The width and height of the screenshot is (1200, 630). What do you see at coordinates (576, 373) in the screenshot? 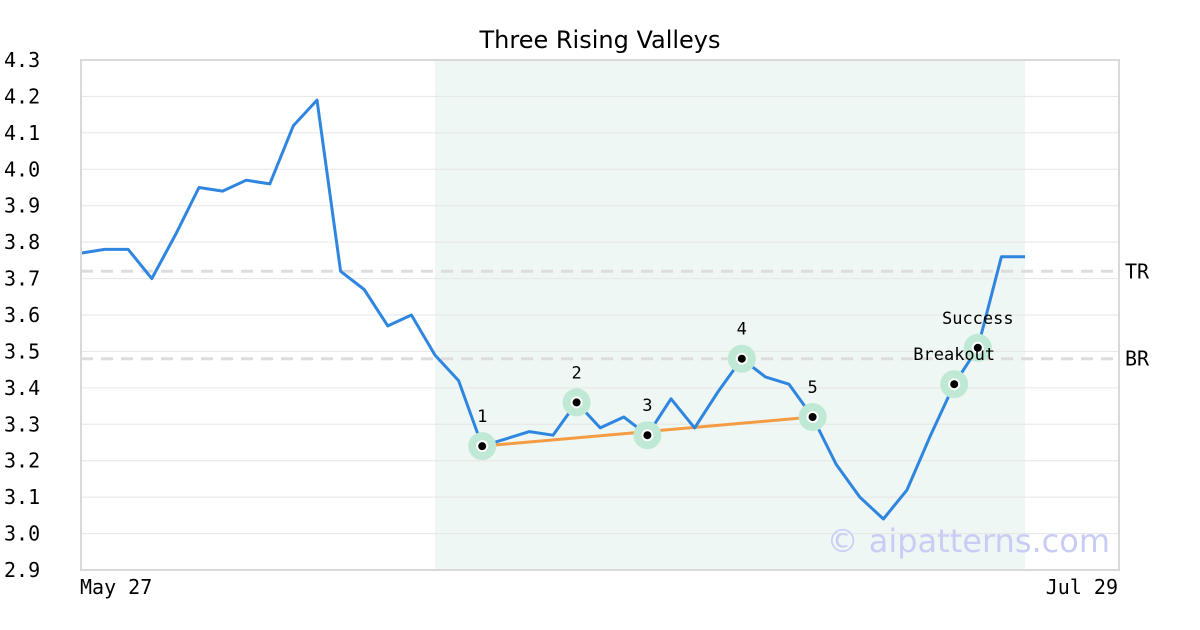
I see `pattern-point-label: 2` at bounding box center [576, 373].